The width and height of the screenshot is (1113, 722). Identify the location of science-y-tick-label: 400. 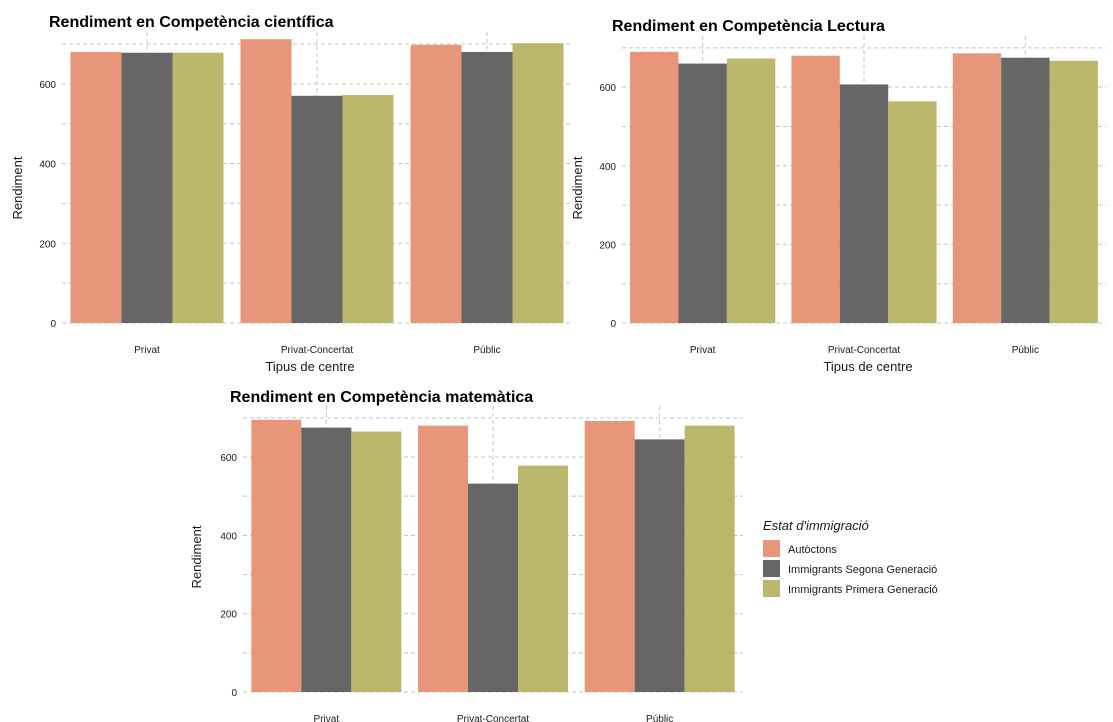
(47, 165).